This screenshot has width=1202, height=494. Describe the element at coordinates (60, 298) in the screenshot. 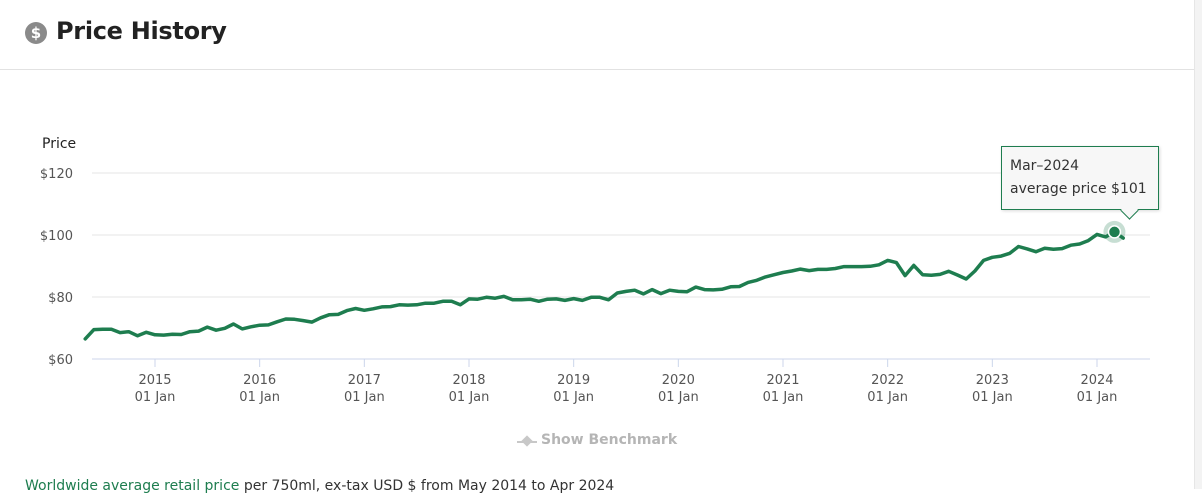

I see `y-tick-label: $80` at that location.